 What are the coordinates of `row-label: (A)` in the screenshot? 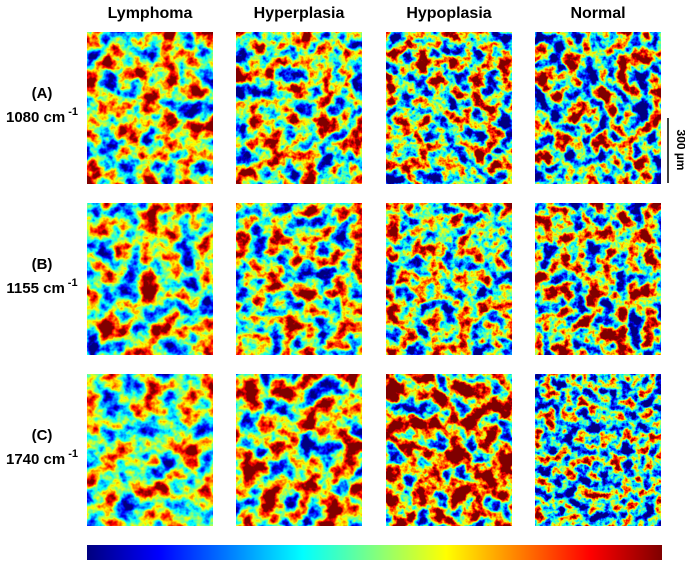 It's located at (42, 93).